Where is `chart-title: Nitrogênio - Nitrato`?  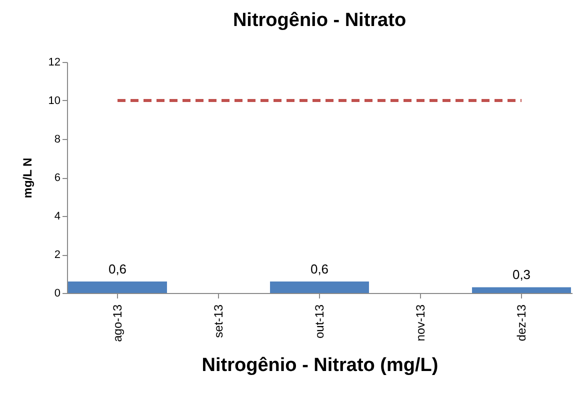 chart-title: Nitrogênio - Nitrato is located at coordinates (319, 20).